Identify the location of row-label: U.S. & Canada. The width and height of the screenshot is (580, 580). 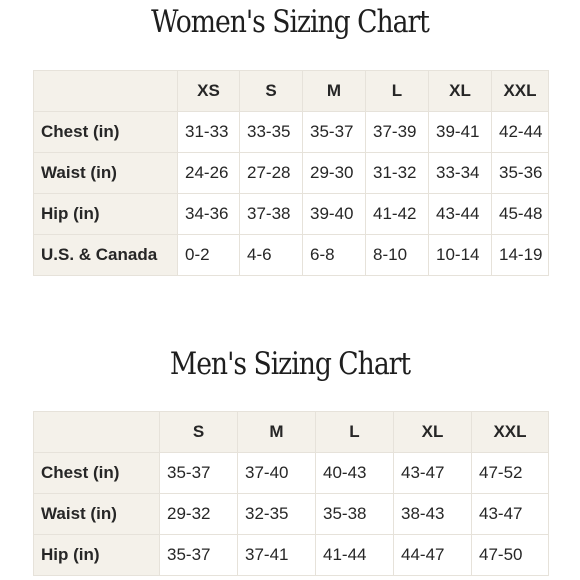
(105, 255).